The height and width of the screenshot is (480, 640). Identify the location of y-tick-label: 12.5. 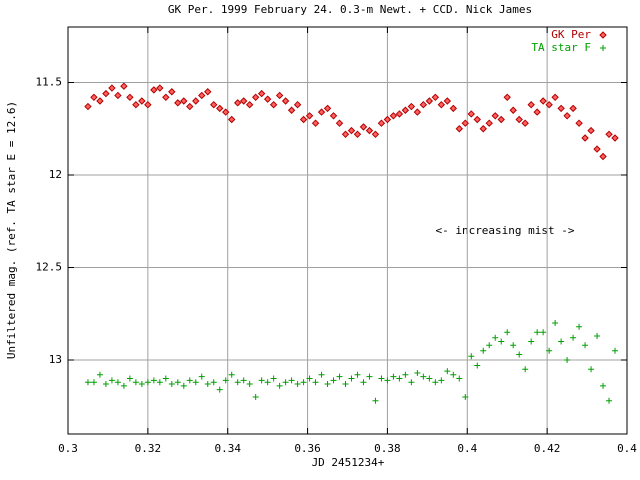
(49, 267).